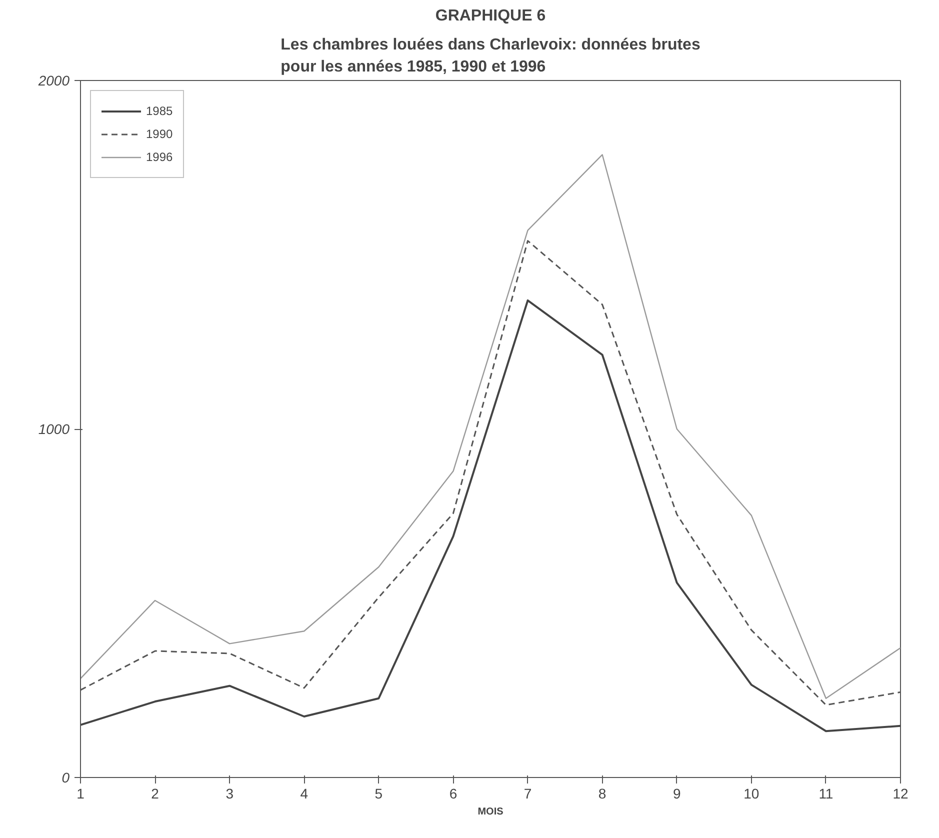 This screenshot has width=939, height=838. Describe the element at coordinates (826, 794) in the screenshot. I see `x-tick-label: 11` at that location.